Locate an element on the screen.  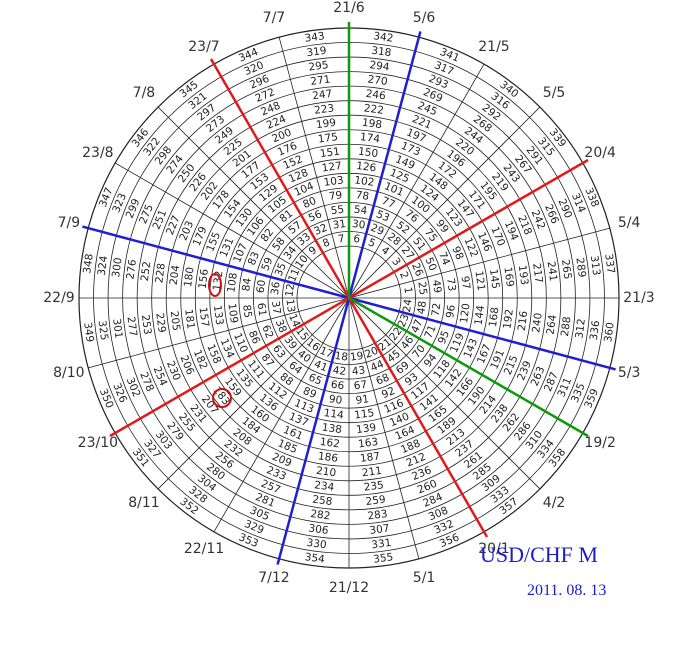
cell-number: 41 is located at coordinates (320, 366).